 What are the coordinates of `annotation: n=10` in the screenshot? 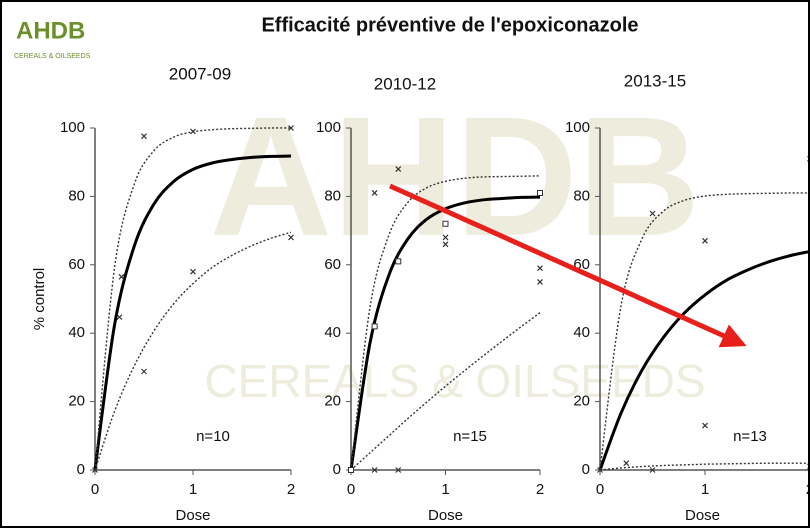 It's located at (213, 436).